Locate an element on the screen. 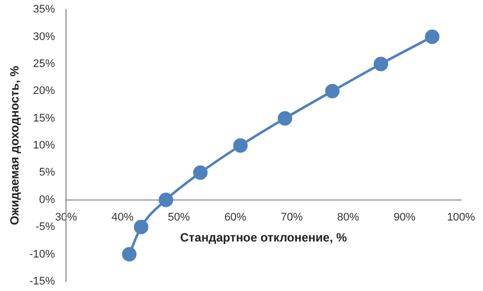 This screenshot has width=483, height=291. x-tick-label: 60% is located at coordinates (235, 217).